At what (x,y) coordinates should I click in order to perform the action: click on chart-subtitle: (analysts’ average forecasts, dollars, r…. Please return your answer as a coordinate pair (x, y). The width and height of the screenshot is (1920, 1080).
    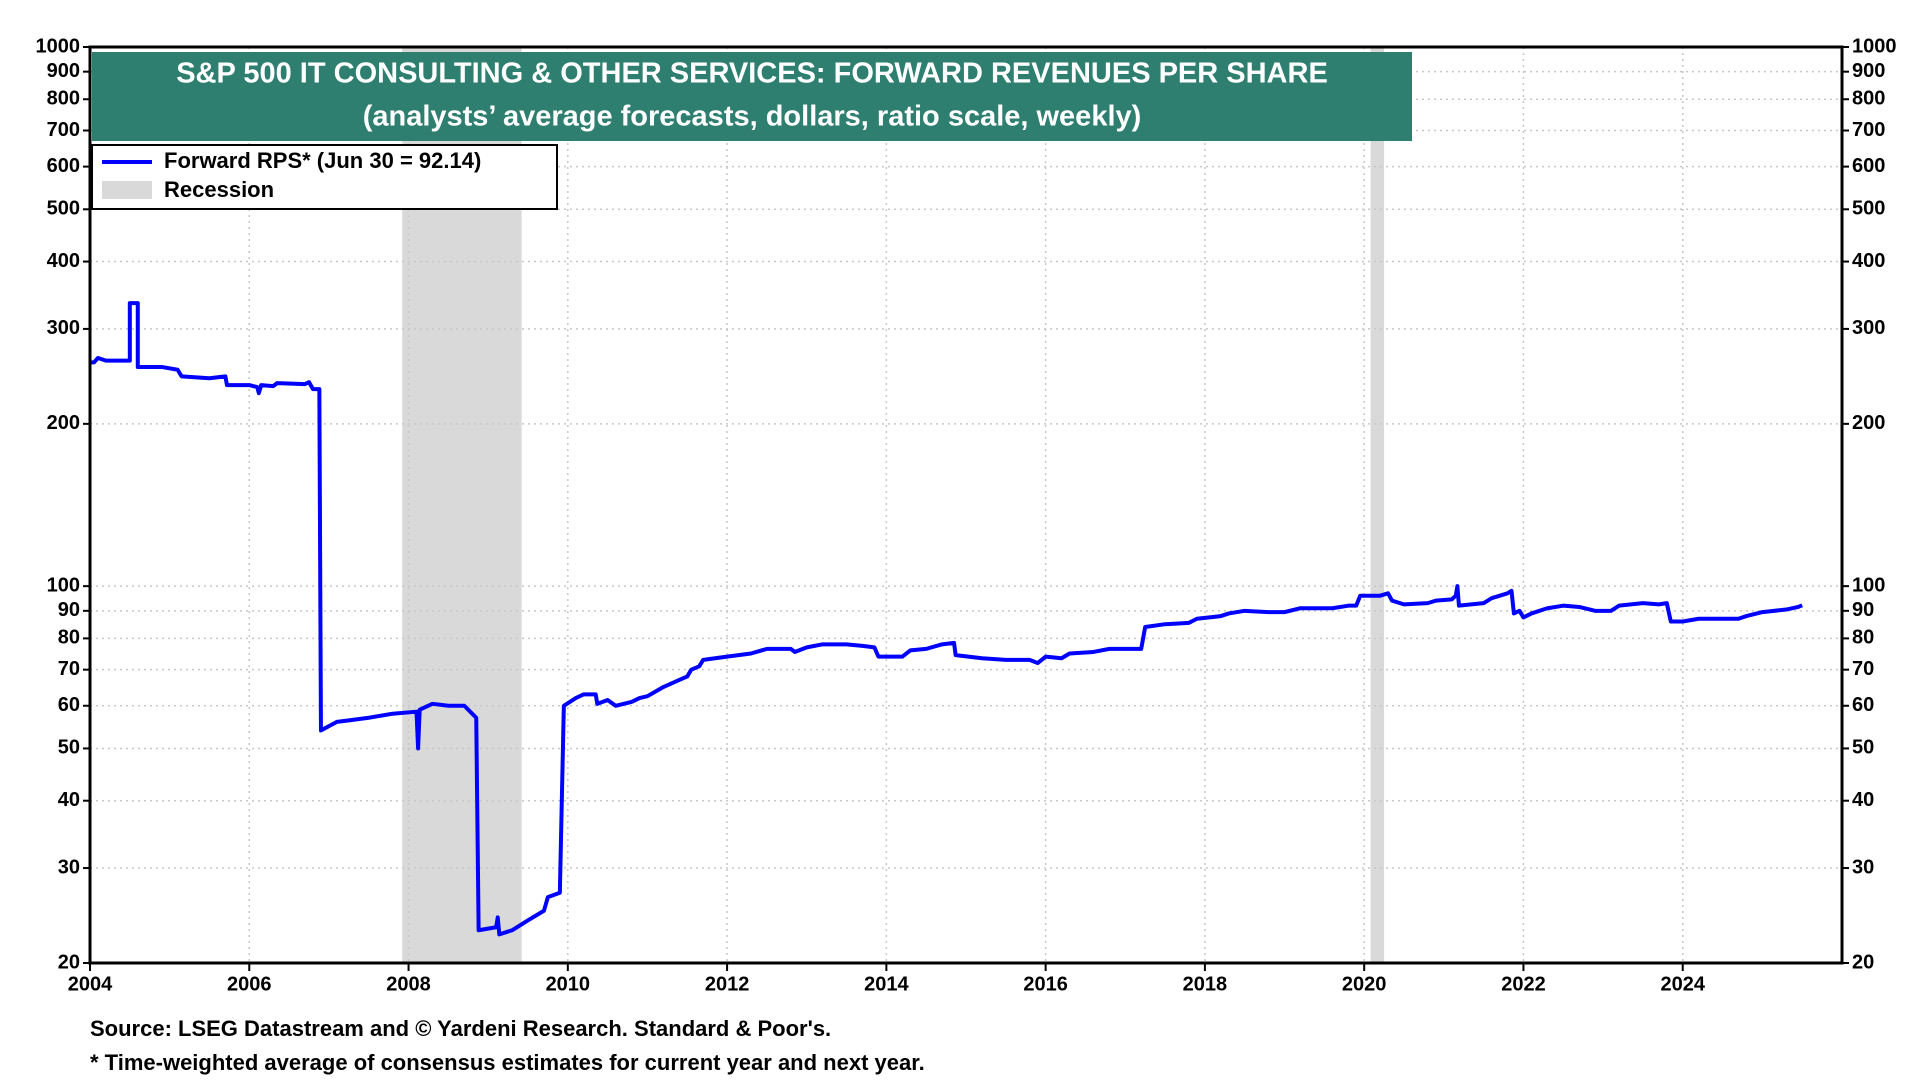
    Looking at the image, I should click on (752, 117).